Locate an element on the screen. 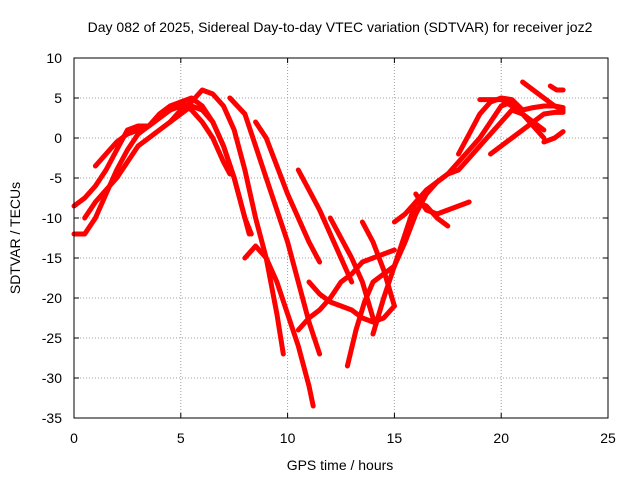 The image size is (640, 480). x-tick-label: 5 is located at coordinates (181, 438).